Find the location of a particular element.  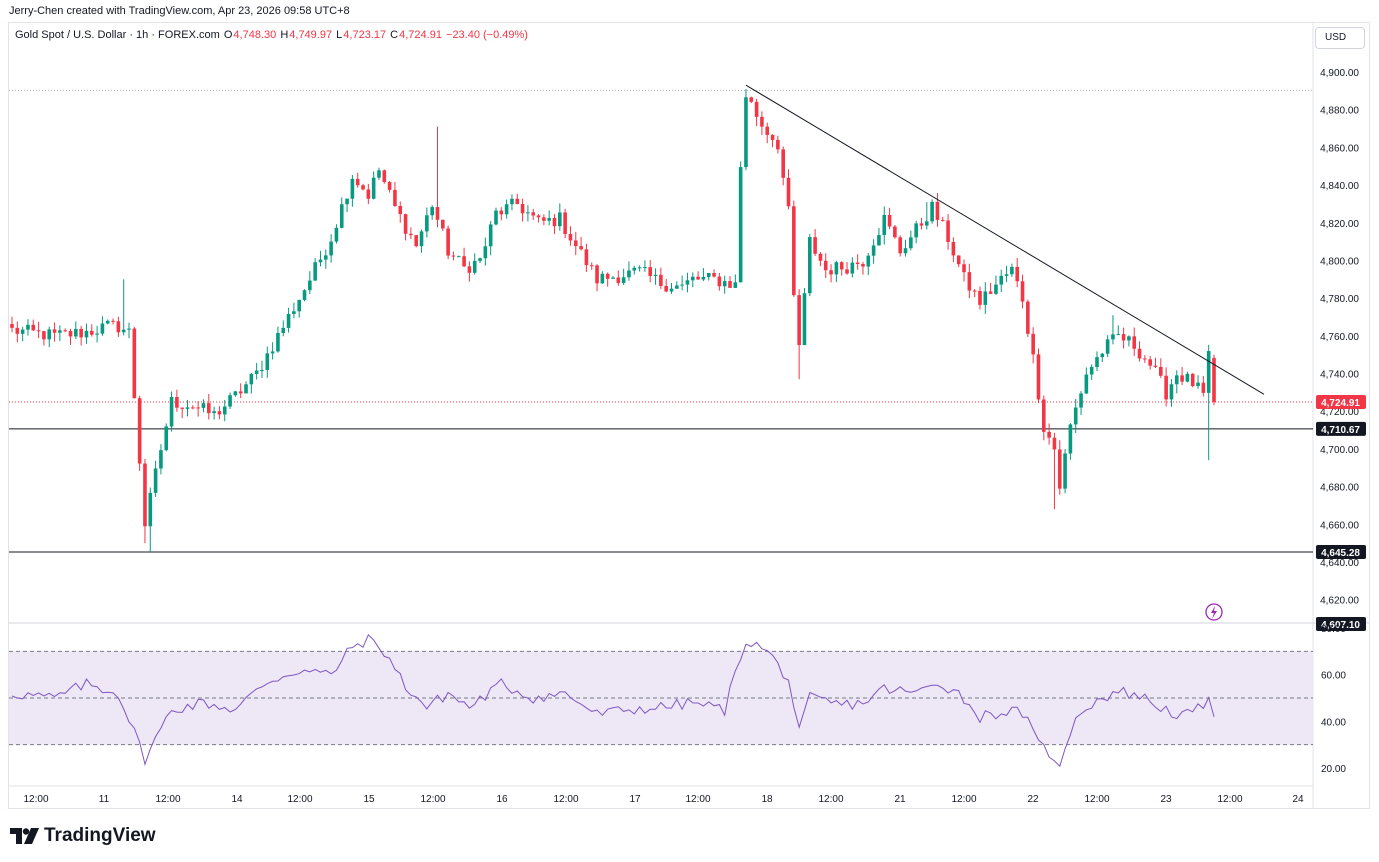

close-value: 4,724.91 is located at coordinates (420, 35).